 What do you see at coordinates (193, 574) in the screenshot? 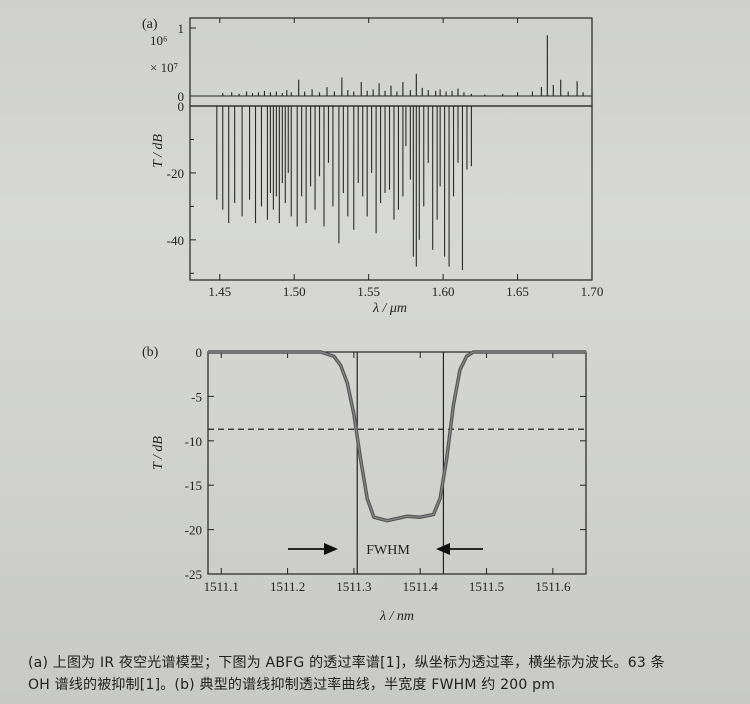
I see `b-ytick-label: -25` at bounding box center [193, 574].